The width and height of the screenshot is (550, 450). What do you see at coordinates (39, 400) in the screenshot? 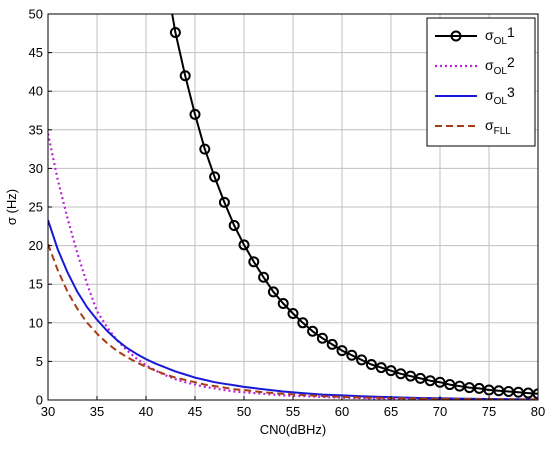
I see `y-tick-label: 0` at bounding box center [39, 400].